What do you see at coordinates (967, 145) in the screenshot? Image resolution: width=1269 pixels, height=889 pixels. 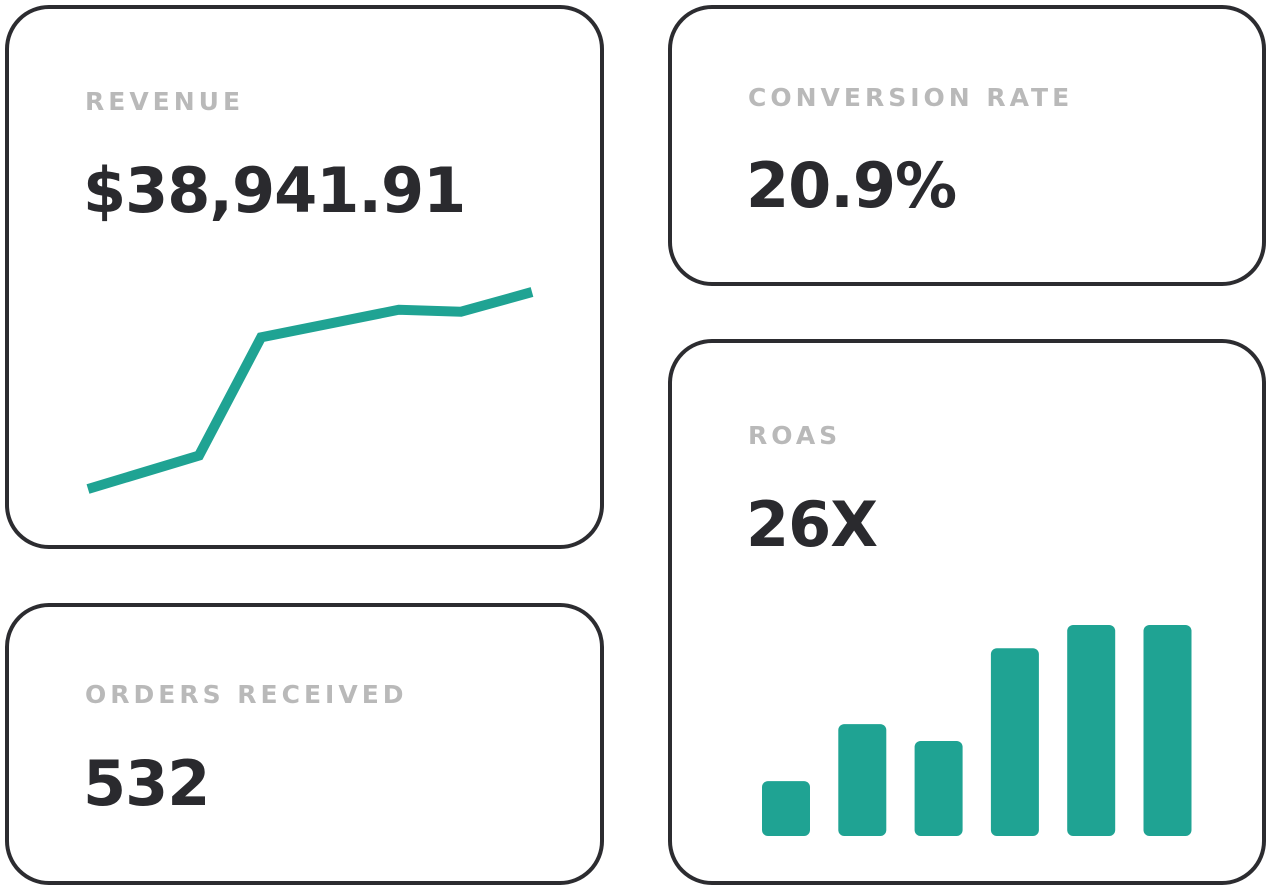 I see `conversion-rate-card: CONVERSION RATE 20.9%` at bounding box center [967, 145].